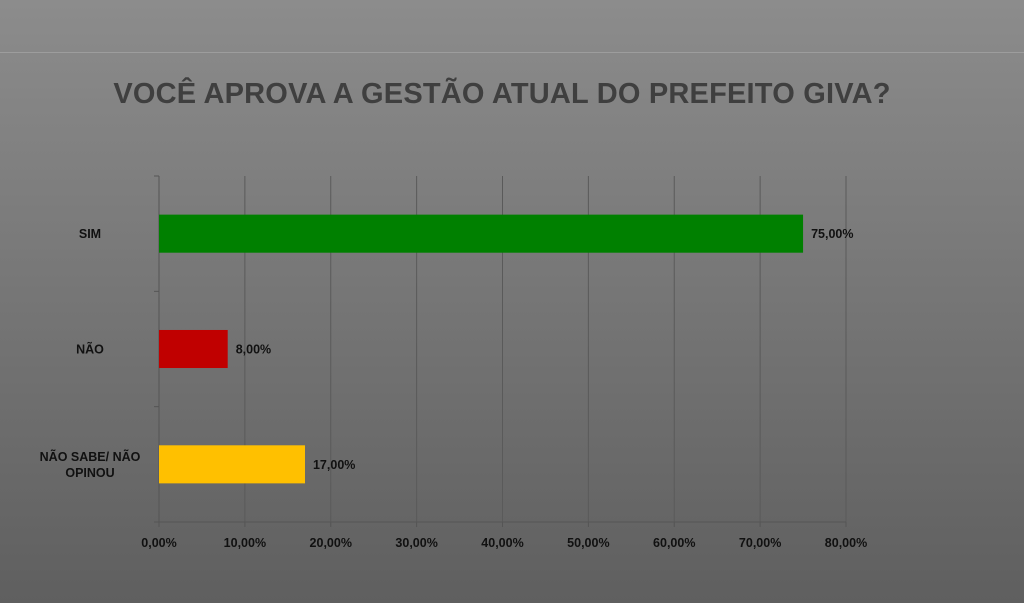 This screenshot has height=603, width=1024. What do you see at coordinates (90, 234) in the screenshot?
I see `category-label-0: SIM` at bounding box center [90, 234].